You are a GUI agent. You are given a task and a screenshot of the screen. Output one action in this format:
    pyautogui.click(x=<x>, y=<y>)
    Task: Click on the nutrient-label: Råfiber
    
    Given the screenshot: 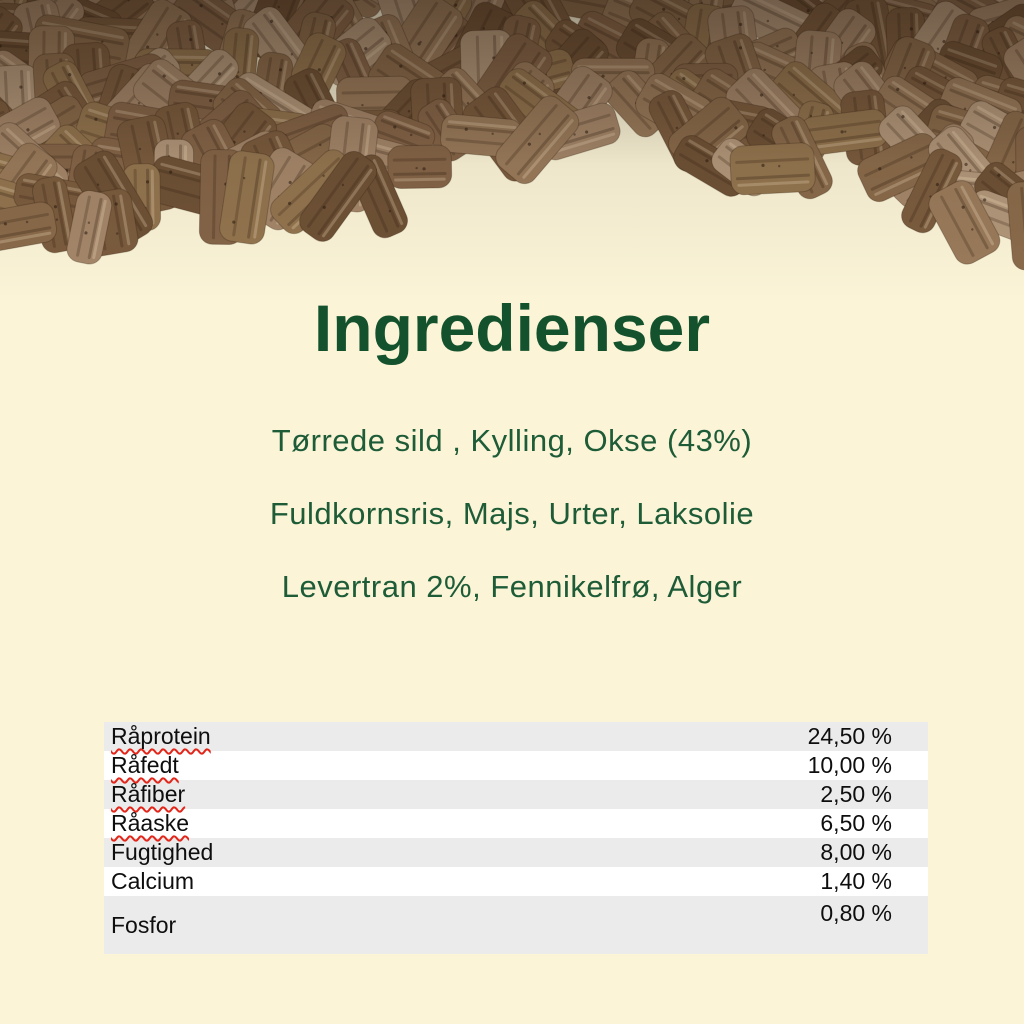 What is the action you would take?
    pyautogui.click(x=148, y=794)
    